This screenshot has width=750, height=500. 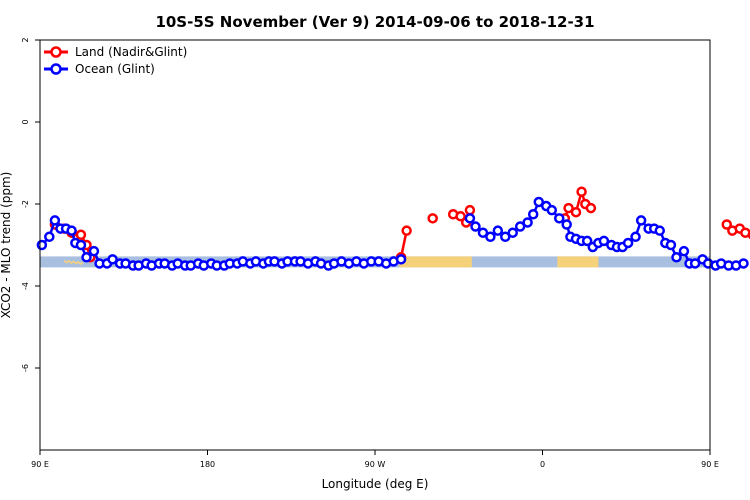 What do you see at coordinates (25, 39) in the screenshot?
I see `y-tick-label: 2` at bounding box center [25, 39].